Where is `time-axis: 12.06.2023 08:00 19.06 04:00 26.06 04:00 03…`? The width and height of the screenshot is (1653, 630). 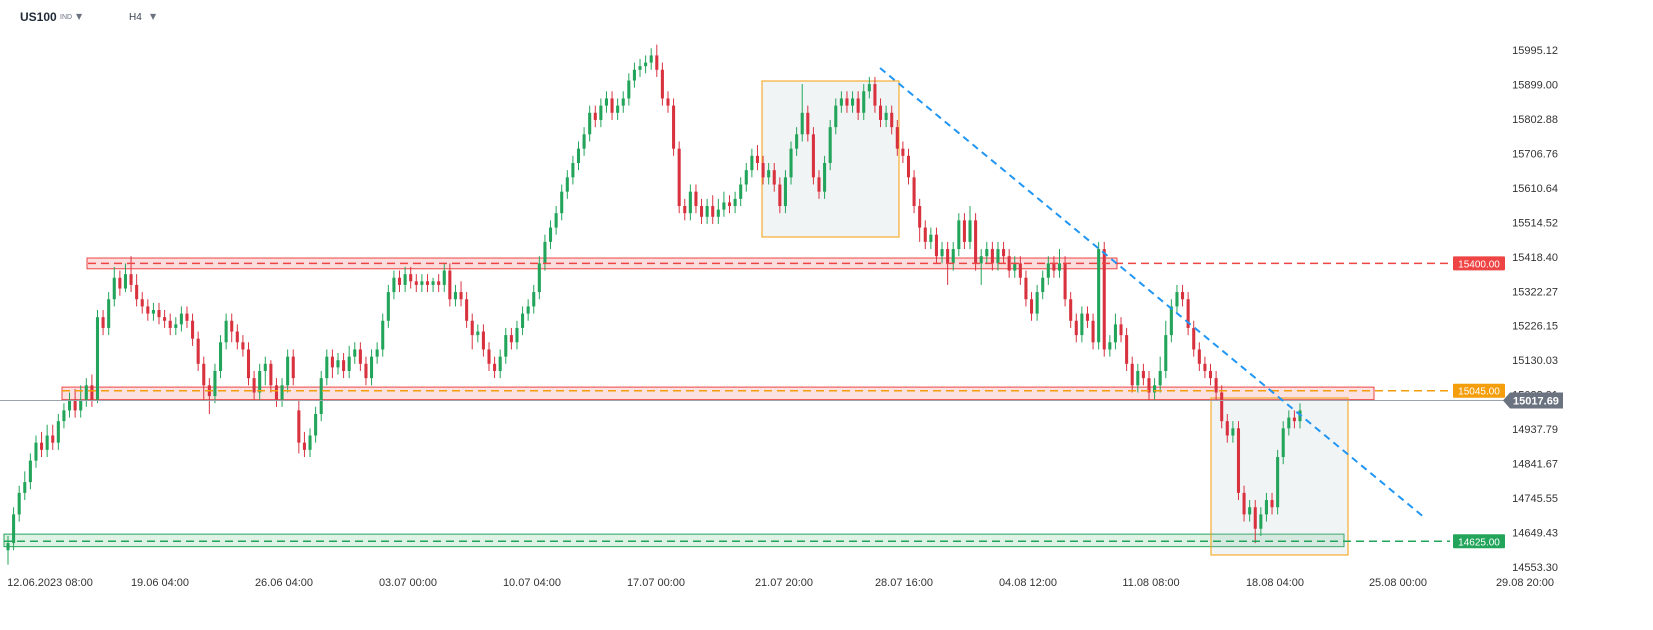 time-axis: 12.06.2023 08:00 19.06 04:00 26.06 04:00 03… is located at coordinates (780, 583).